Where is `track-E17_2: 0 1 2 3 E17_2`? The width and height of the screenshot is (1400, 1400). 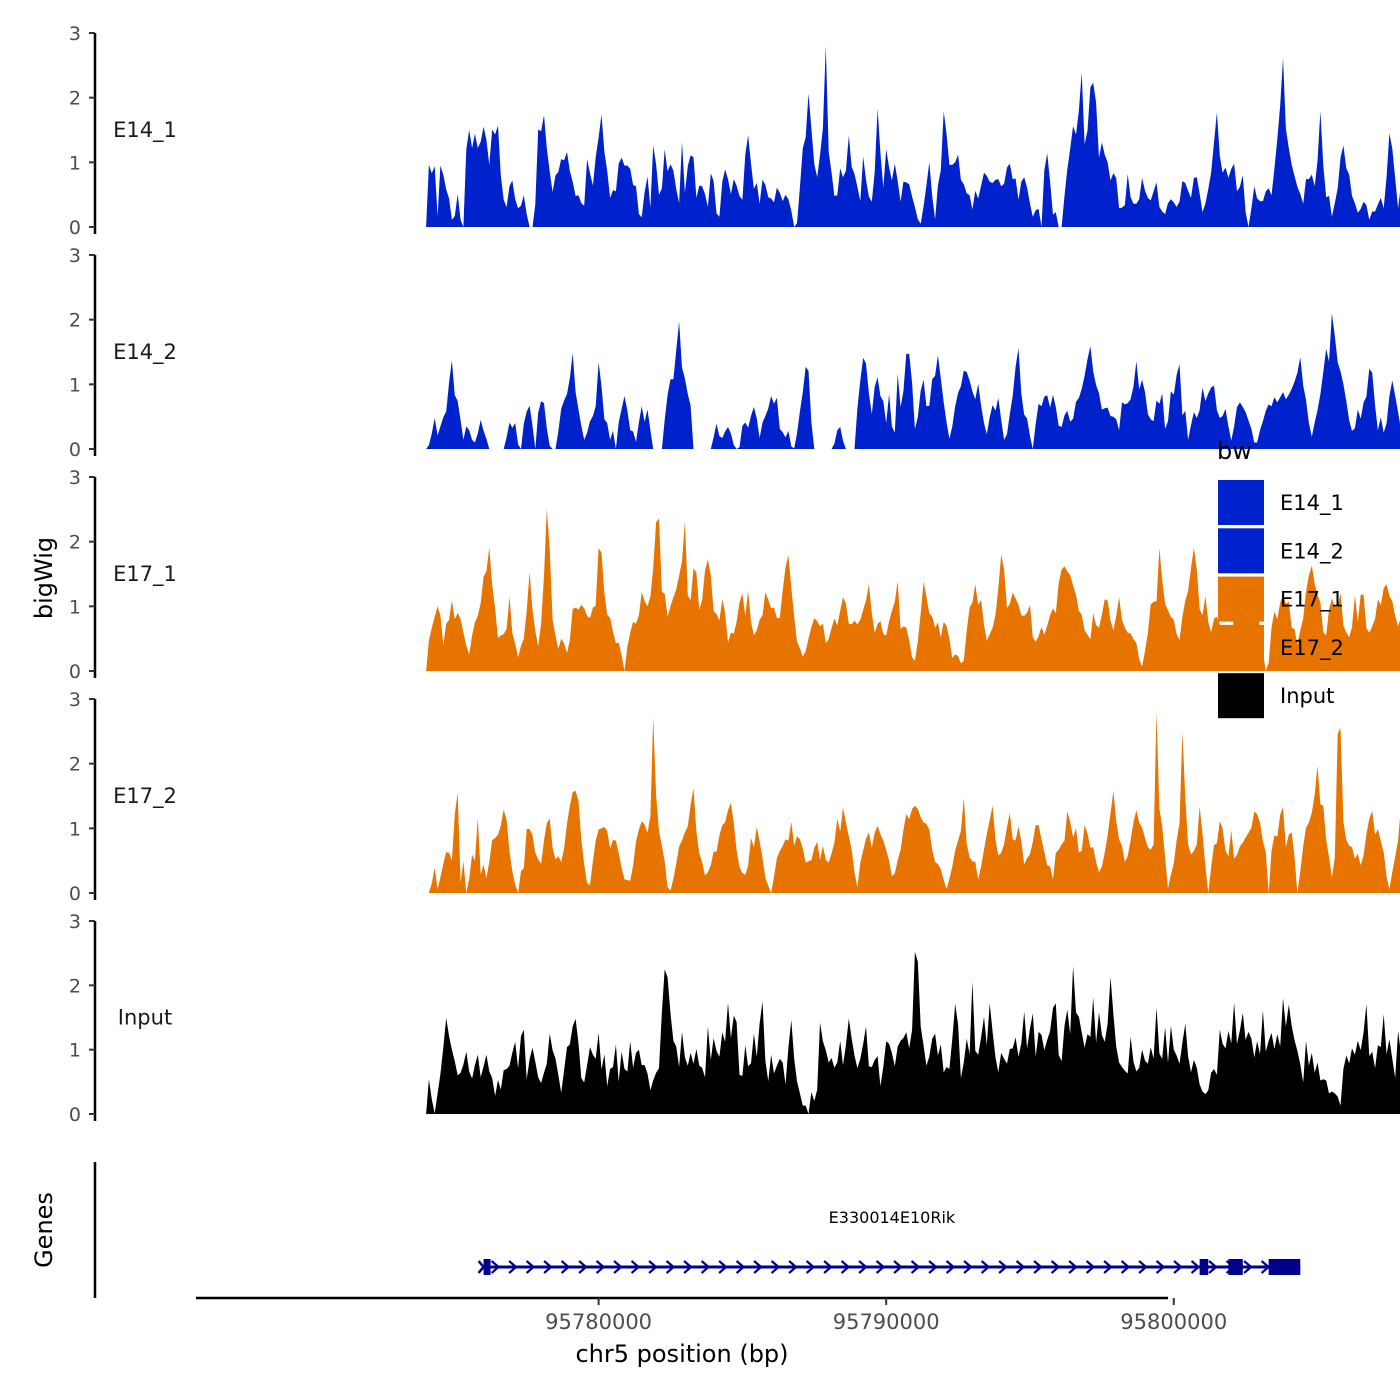
track-E17_2: 0 1 2 3 E17_2 is located at coordinates (734, 797).